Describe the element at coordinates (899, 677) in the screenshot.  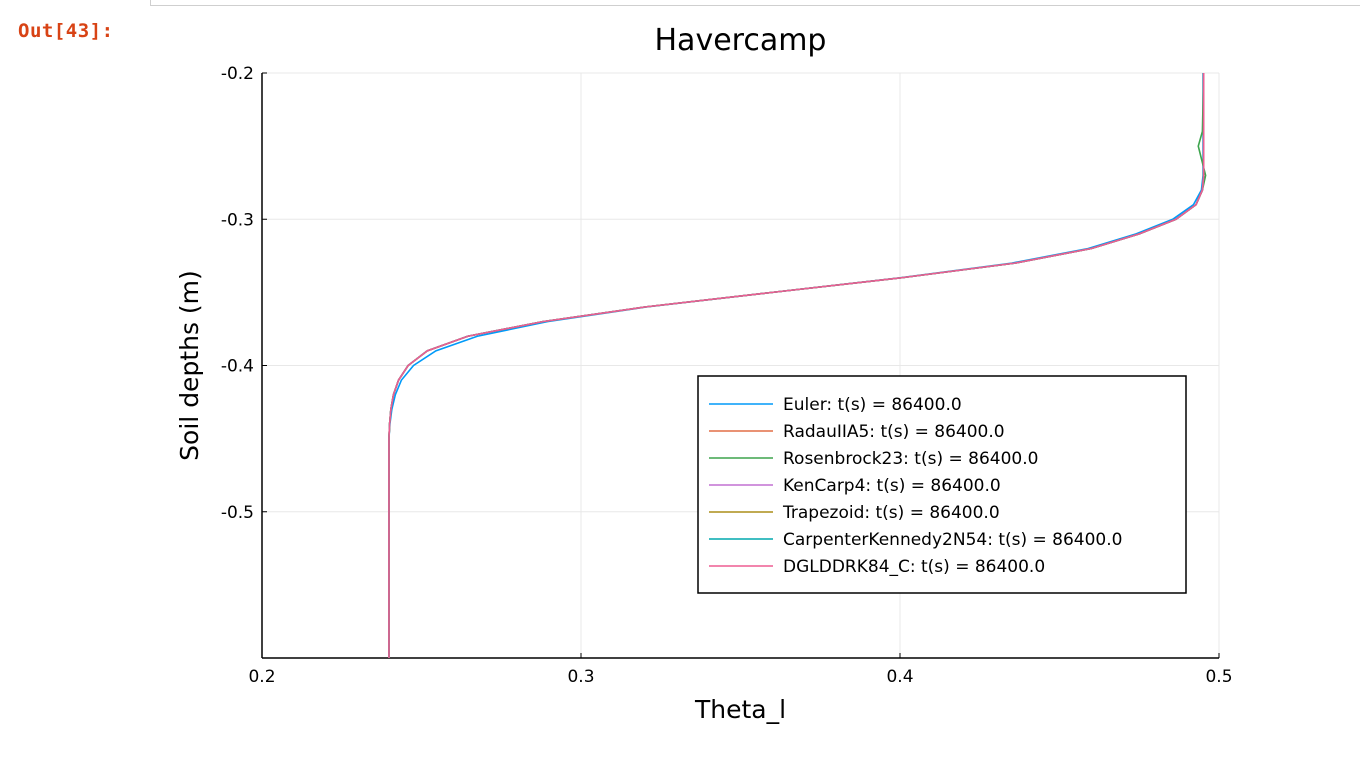
I see `x-tick-label: 0.4` at that location.